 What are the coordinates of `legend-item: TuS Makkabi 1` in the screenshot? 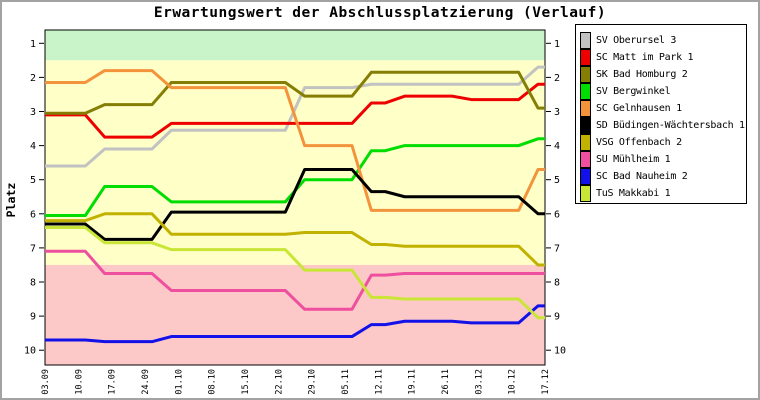 It's located at (661, 193).